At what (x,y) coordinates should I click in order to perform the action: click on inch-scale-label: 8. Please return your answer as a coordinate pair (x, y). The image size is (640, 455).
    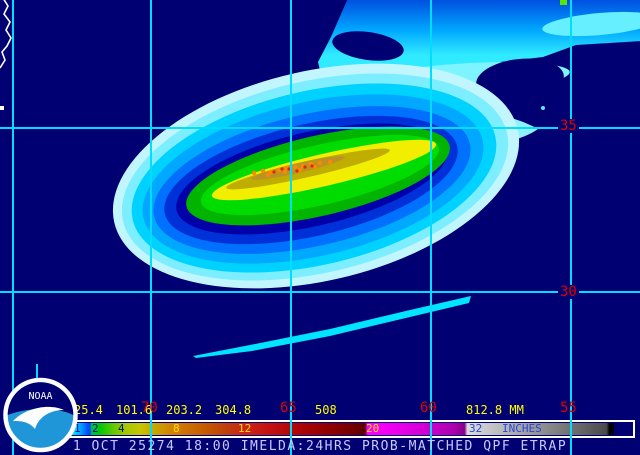
    Looking at the image, I should click on (176, 428).